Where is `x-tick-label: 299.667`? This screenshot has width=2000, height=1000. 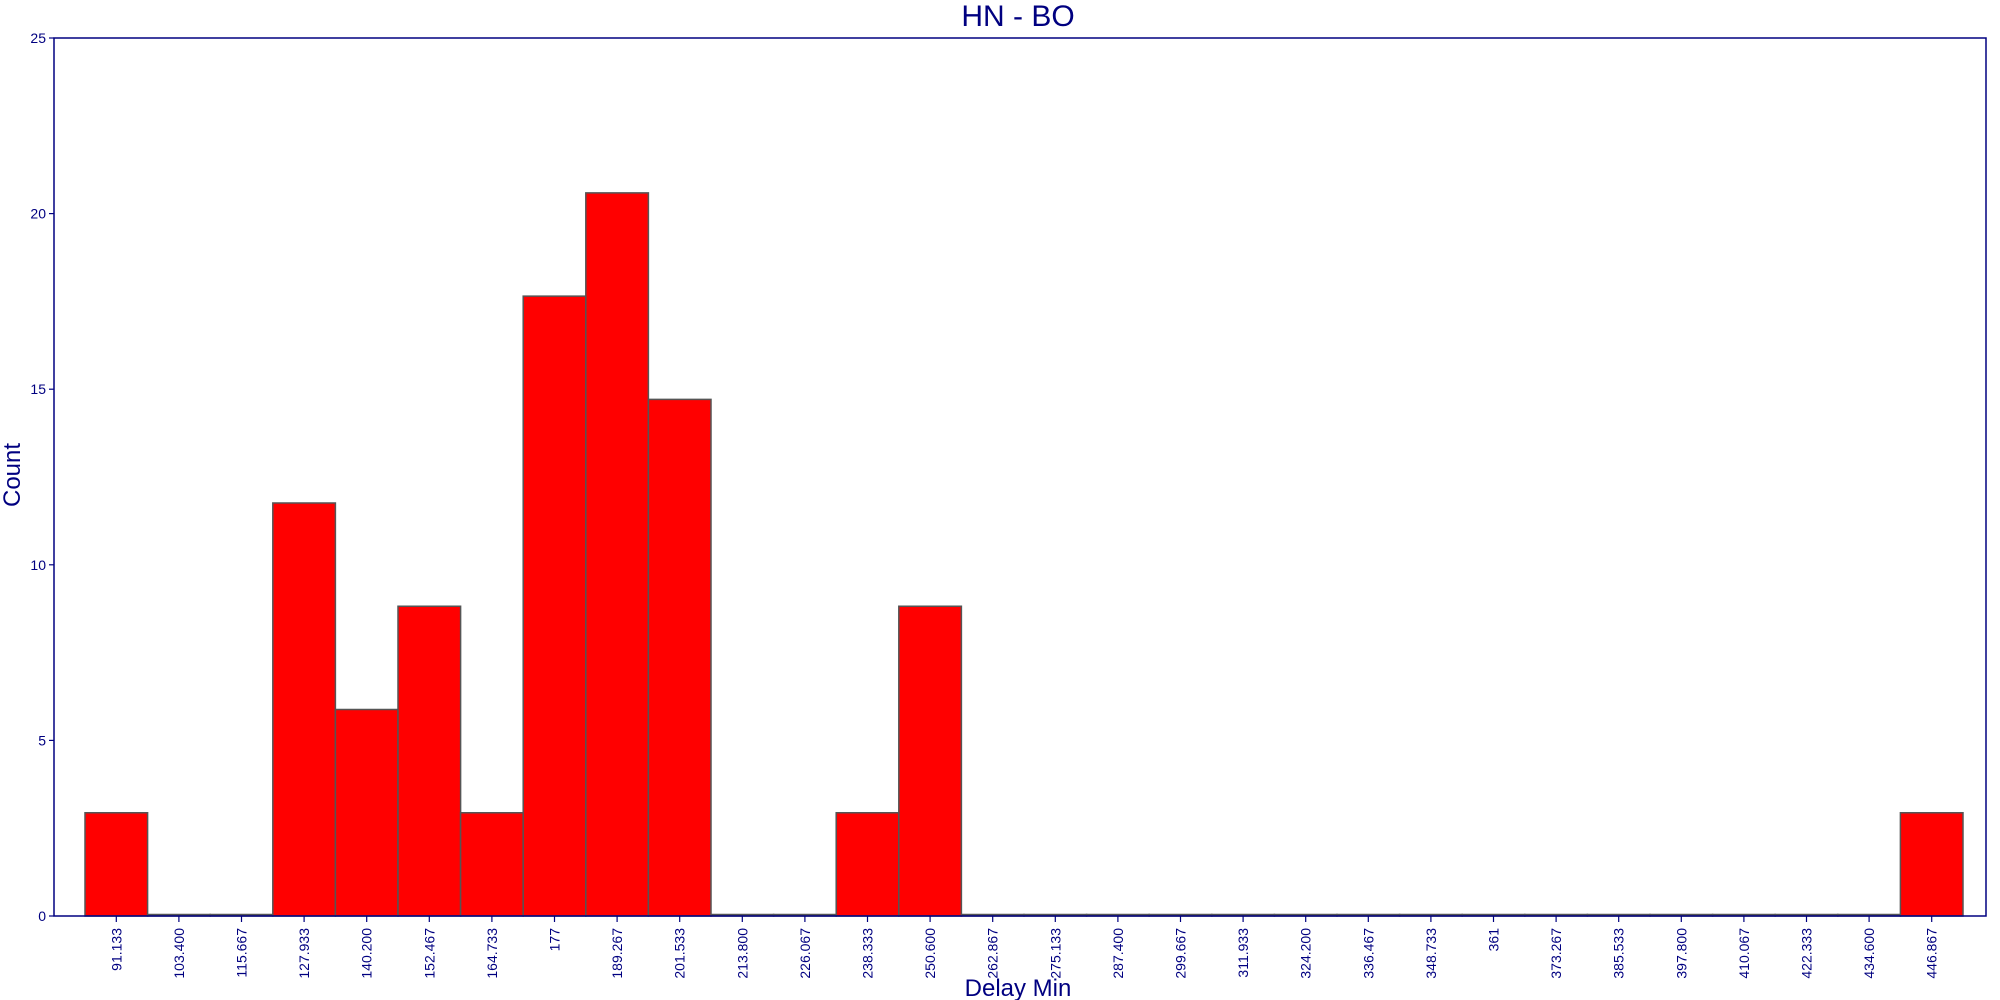
x-tick-label: 299.667 is located at coordinates (1181, 953).